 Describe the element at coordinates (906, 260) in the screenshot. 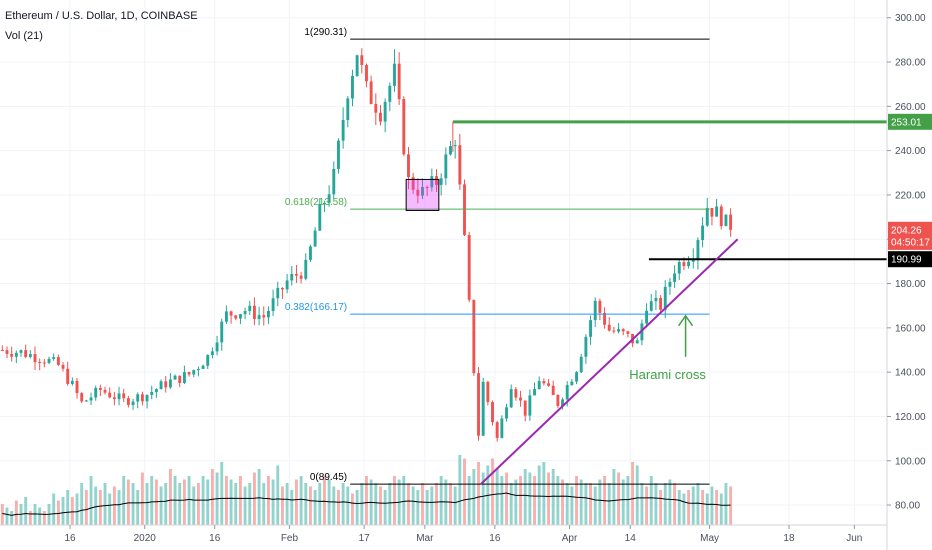

I see `price-axis-flag-label: 190.99` at that location.